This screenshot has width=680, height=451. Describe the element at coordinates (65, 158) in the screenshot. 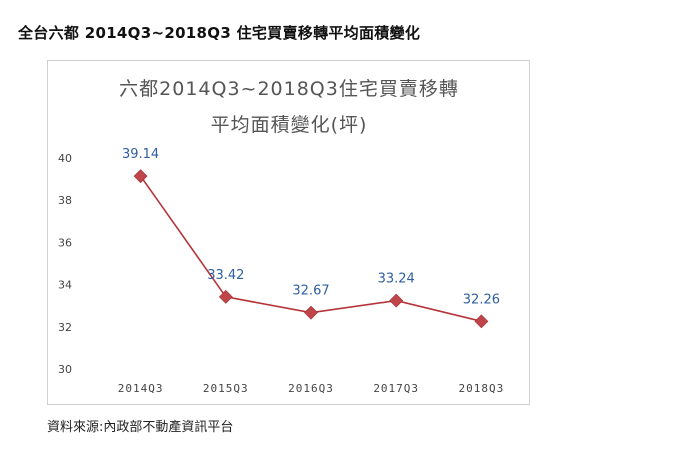

I see `y-tick-label: 40` at that location.